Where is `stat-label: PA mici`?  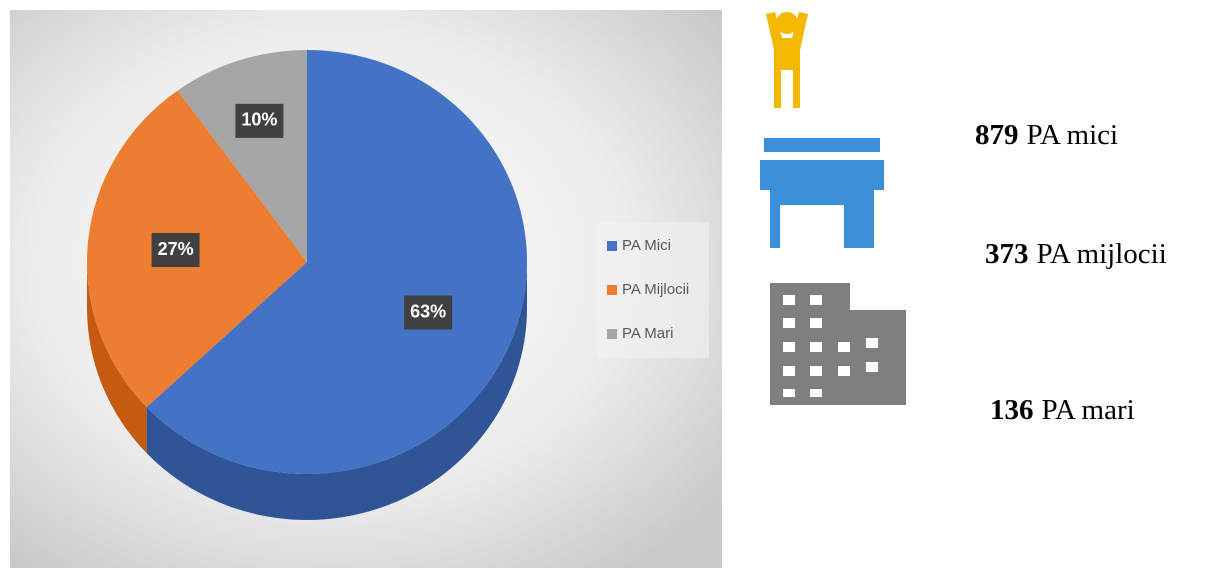
stat-label: PA mici is located at coordinates (1073, 135).